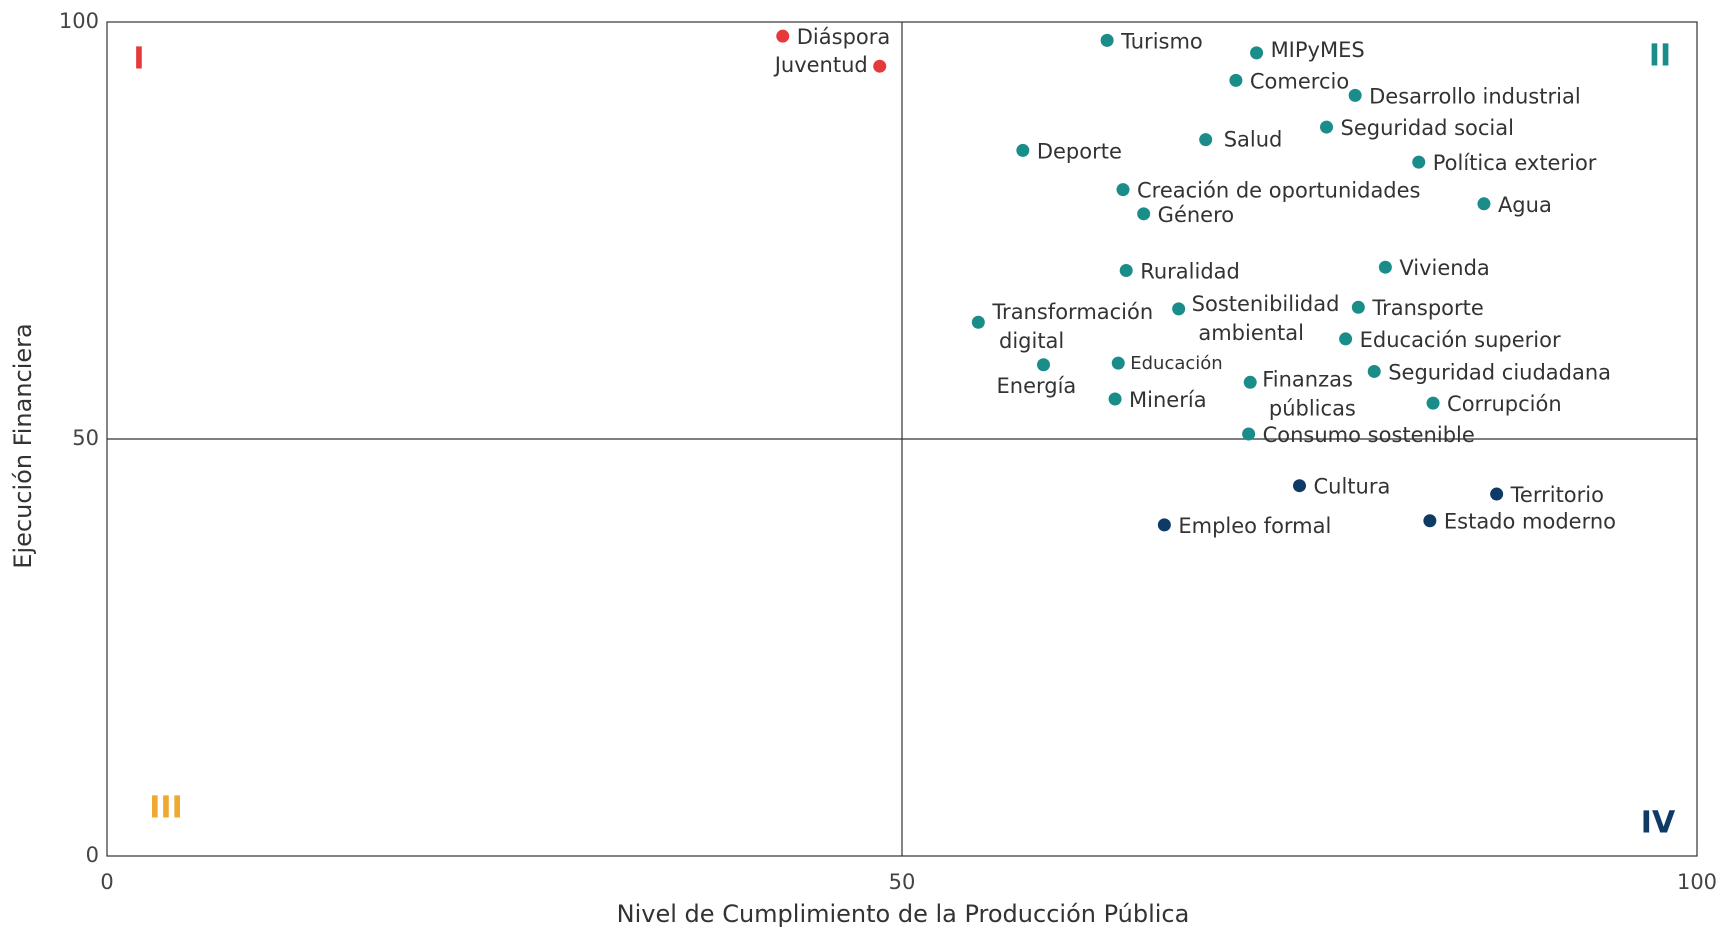 The width and height of the screenshot is (1719, 929). Describe the element at coordinates (1168, 400) in the screenshot. I see `point-label: Minería` at that location.